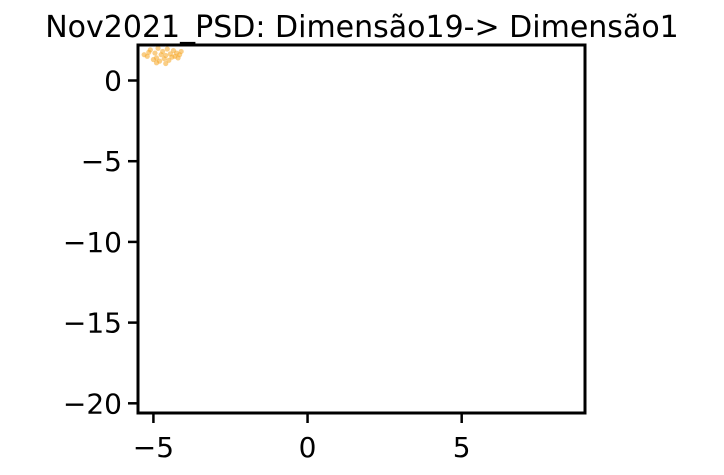 This screenshot has width=724, height=475. I want to click on y-tick-label: −10, so click(92, 242).